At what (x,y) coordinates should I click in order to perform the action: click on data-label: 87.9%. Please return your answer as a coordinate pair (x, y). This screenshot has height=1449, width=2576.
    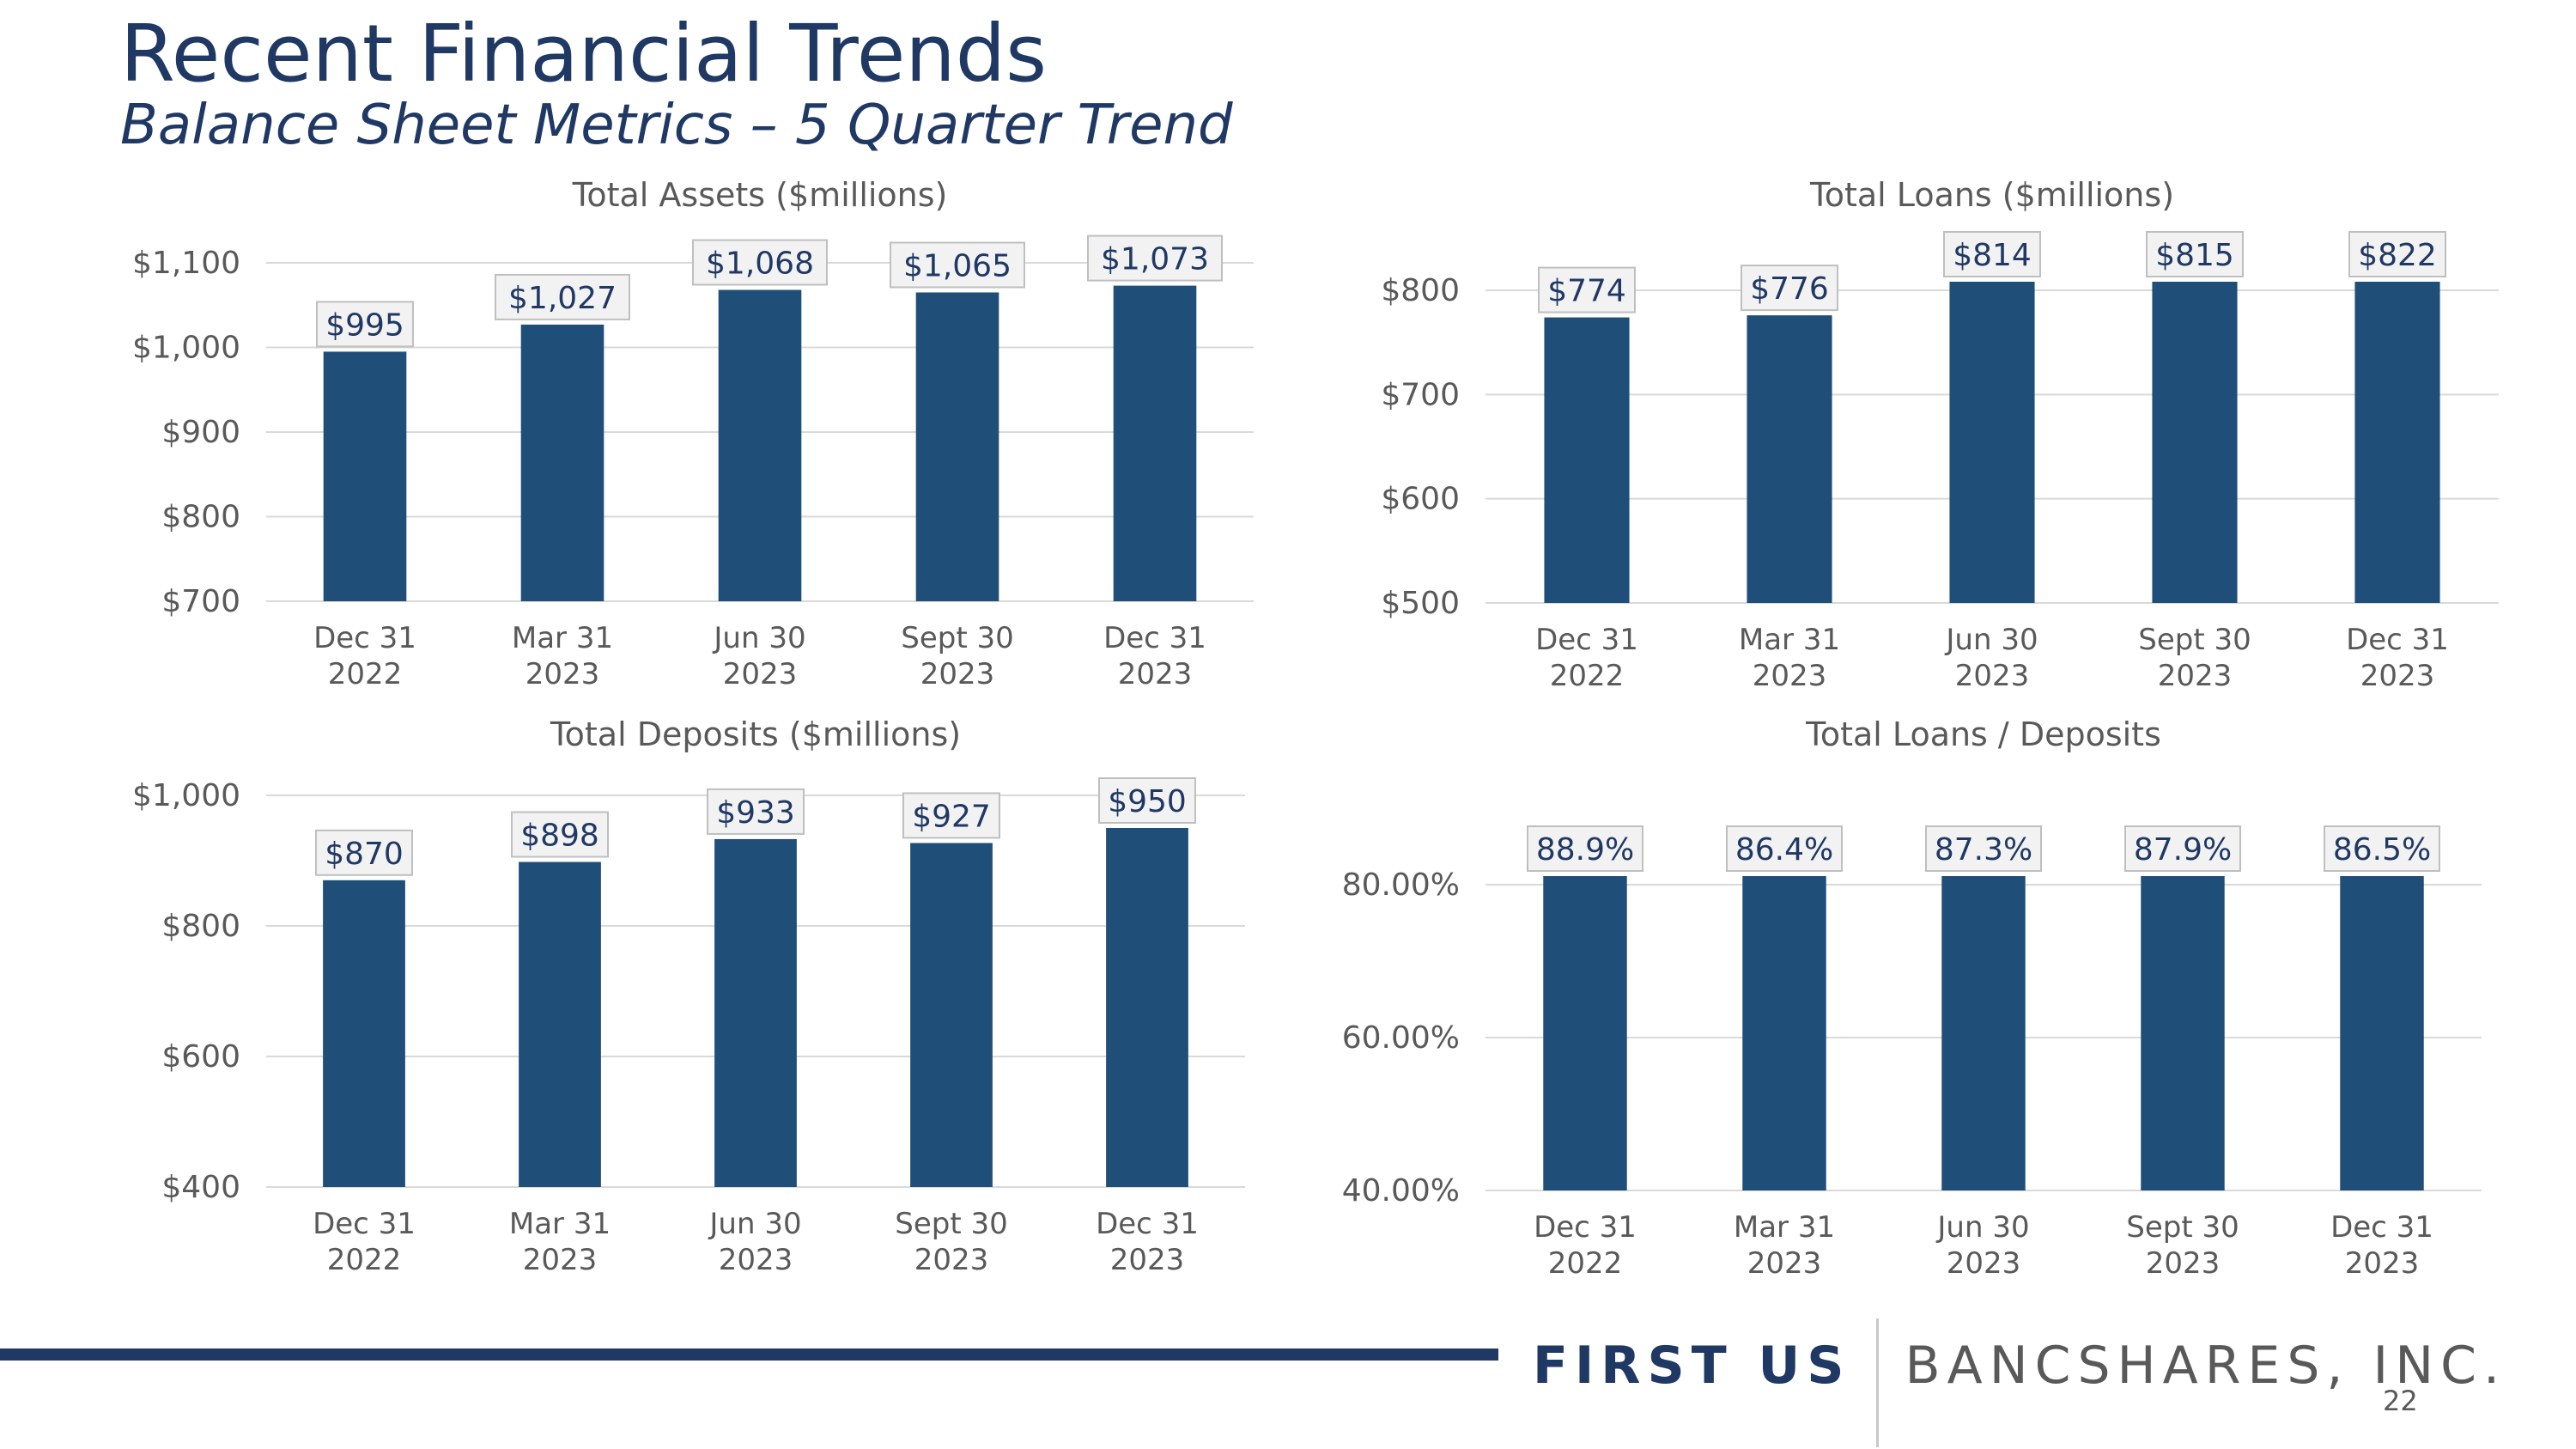
    Looking at the image, I should click on (2183, 850).